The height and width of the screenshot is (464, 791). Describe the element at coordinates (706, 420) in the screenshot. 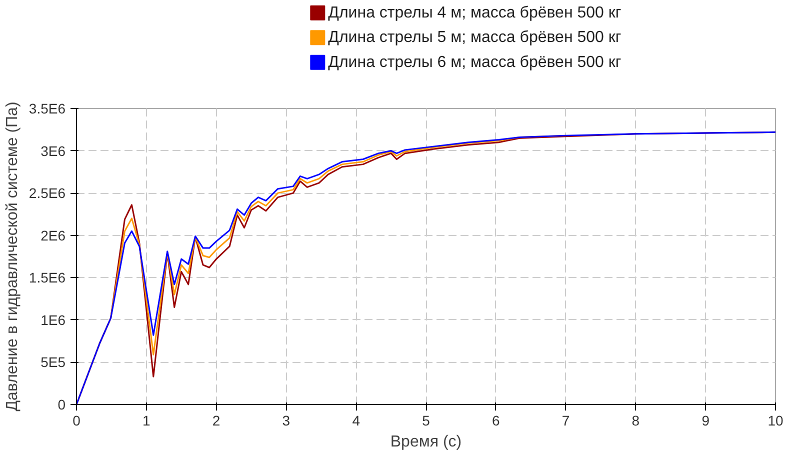

I see `x-tick-label: 9` at that location.